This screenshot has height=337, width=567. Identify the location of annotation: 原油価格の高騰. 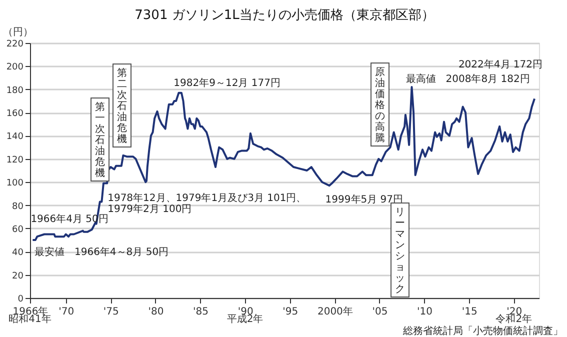
(379, 105).